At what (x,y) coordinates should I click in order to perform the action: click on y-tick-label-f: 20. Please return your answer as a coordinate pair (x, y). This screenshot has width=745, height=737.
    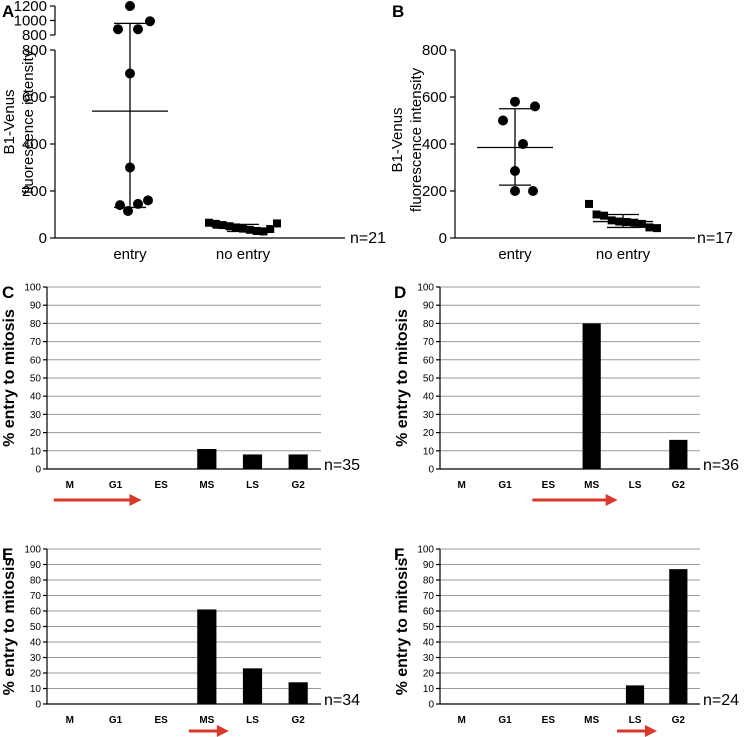
    Looking at the image, I should click on (429, 674).